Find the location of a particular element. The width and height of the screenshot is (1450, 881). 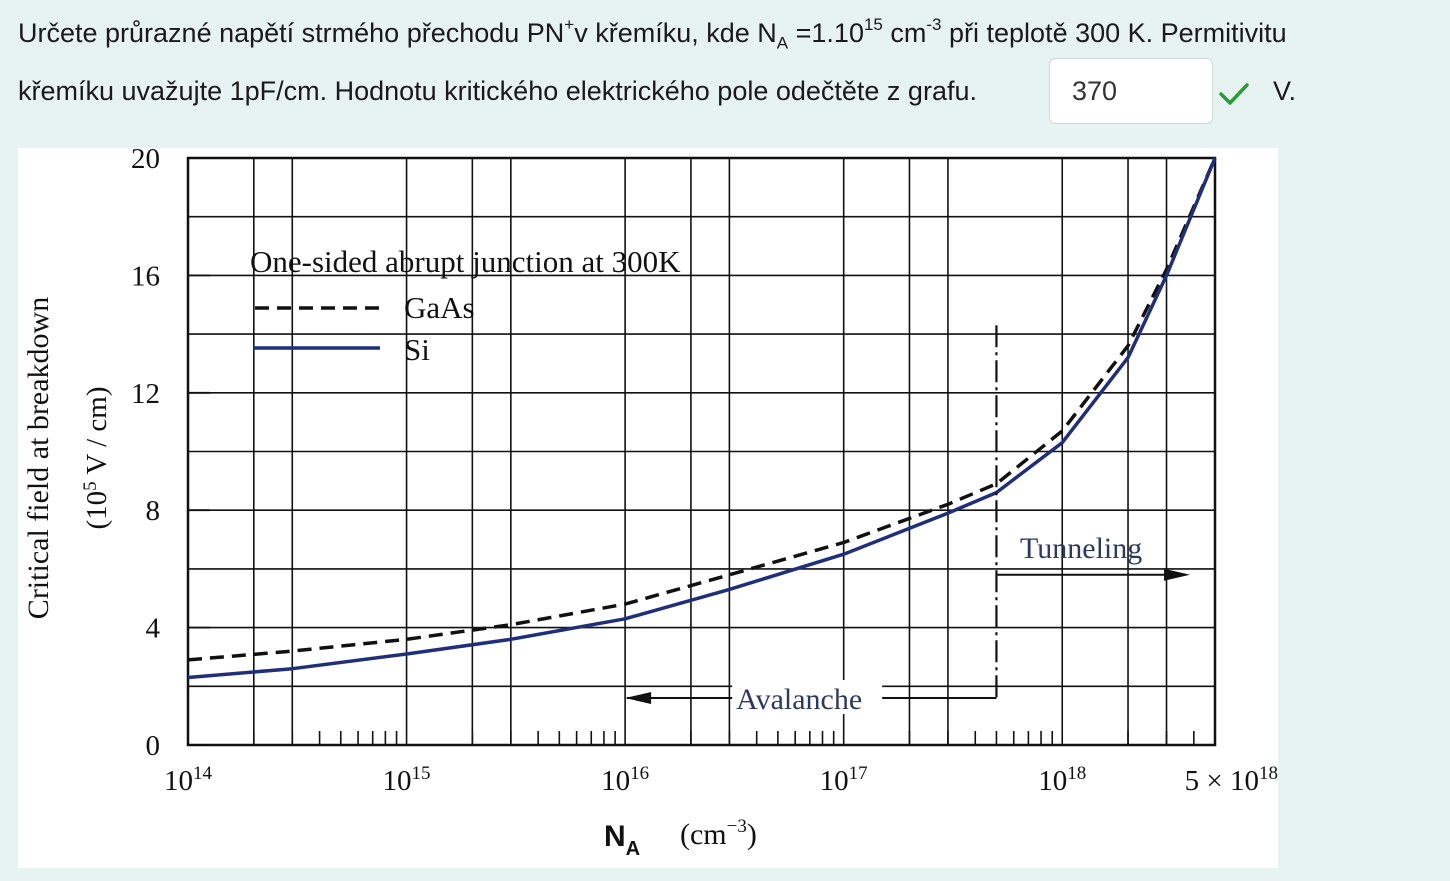

y-axis-unit: (105 V / cm) is located at coordinates (96, 458).